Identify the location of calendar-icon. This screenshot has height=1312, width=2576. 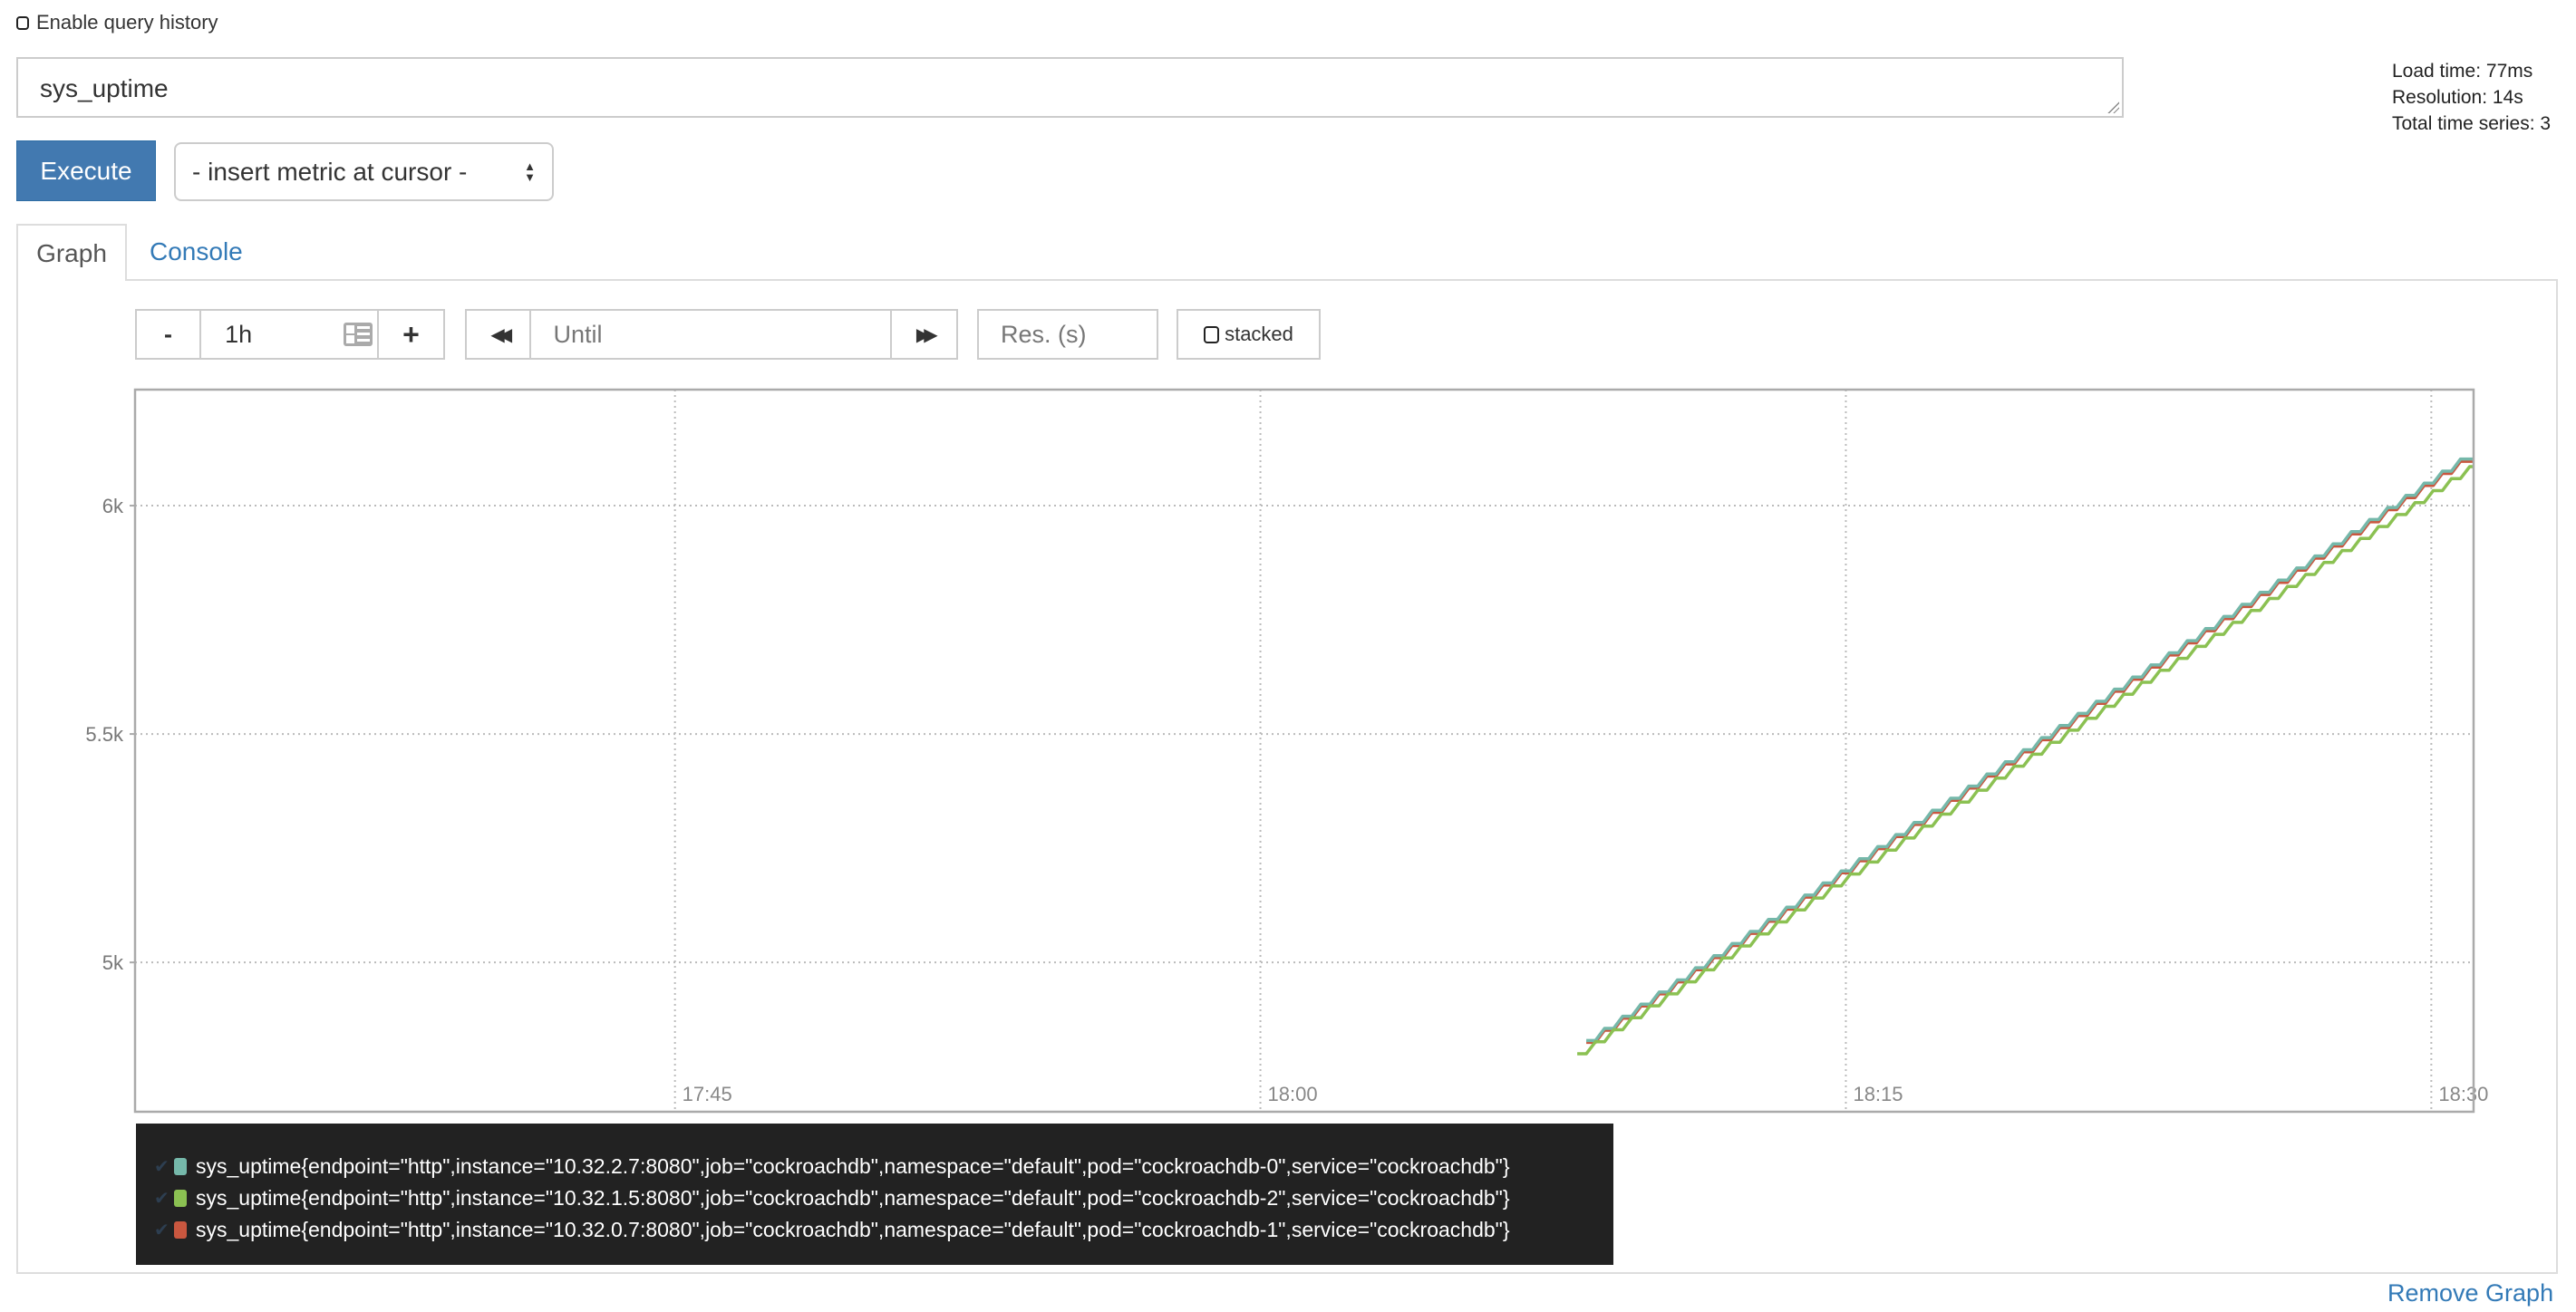
(358, 334).